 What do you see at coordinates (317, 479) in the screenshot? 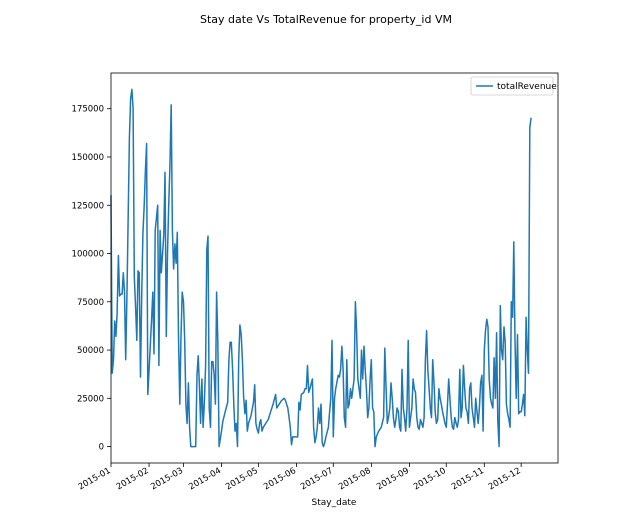
I see `x-tick-label: 2015-07` at bounding box center [317, 479].